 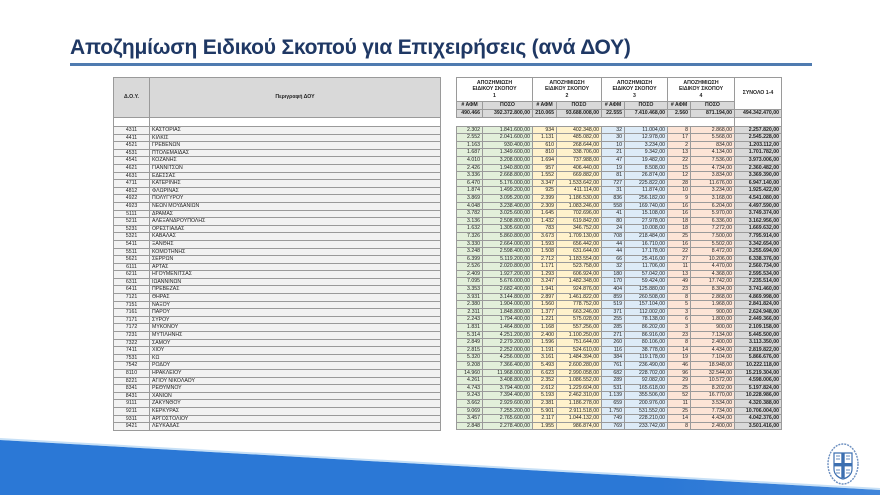 I want to click on poso-1-cell: 2.598.400,00, so click(x=507, y=251).